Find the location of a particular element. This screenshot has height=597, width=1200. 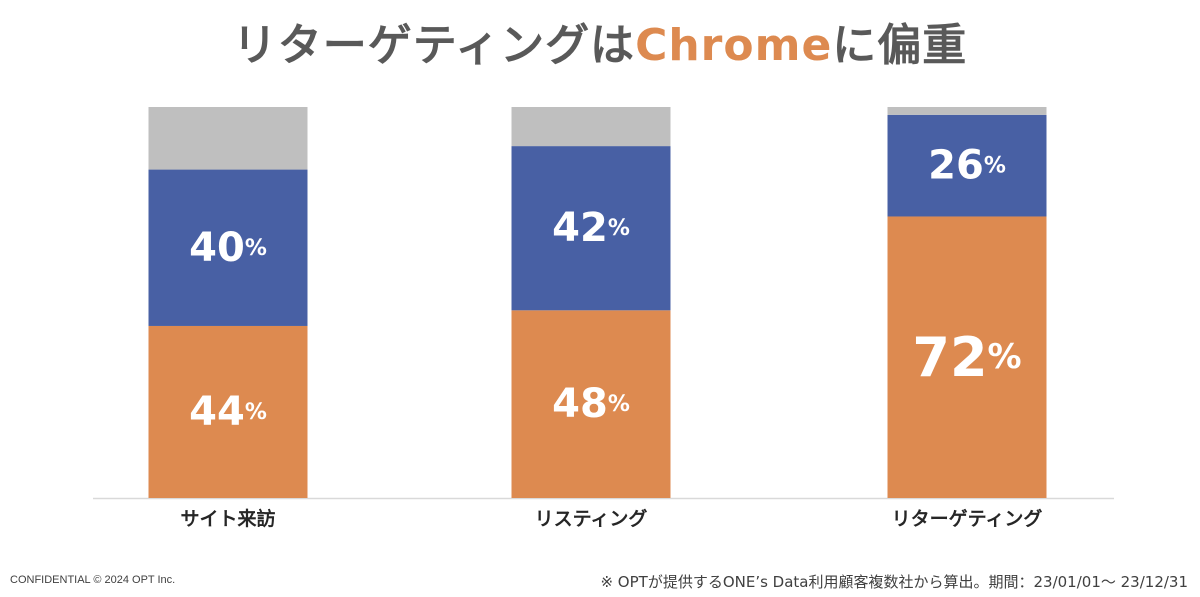

chart-title: リターゲティングはChromeに偏重 is located at coordinates (600, 46).